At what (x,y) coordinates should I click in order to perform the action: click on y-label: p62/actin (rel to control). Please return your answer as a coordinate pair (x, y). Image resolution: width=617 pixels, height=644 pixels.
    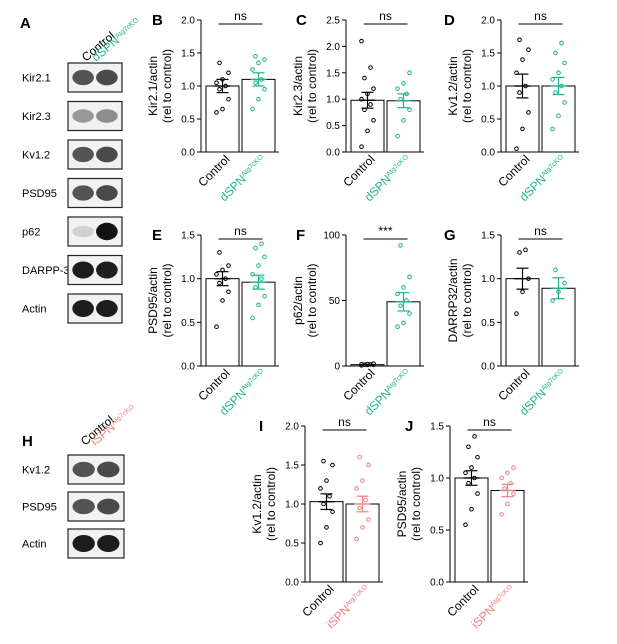
    Looking at the image, I should click on (305, 300).